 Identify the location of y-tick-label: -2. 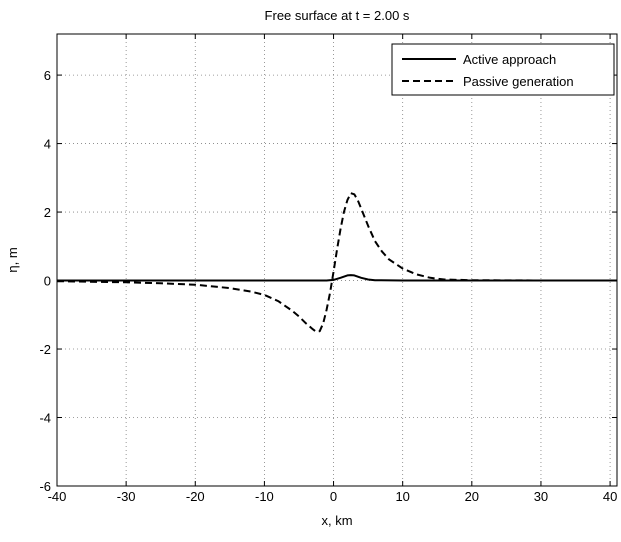
(45, 349).